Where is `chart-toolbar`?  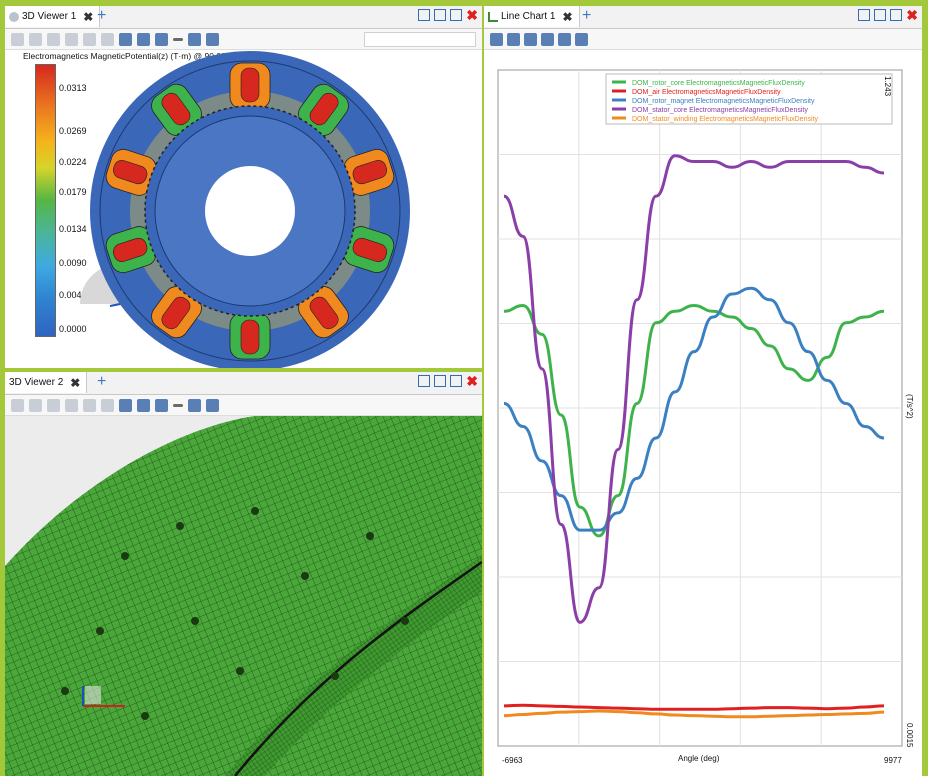 chart-toolbar is located at coordinates (703, 39).